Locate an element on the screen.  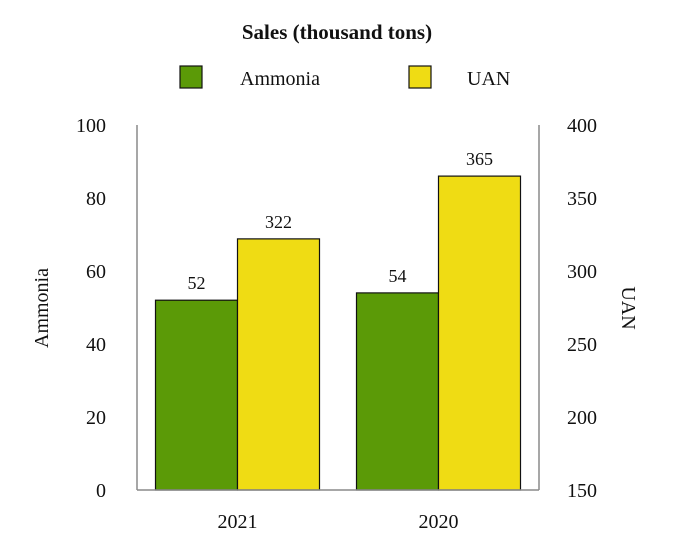
y2-axis-label: UAN is located at coordinates (628, 307).